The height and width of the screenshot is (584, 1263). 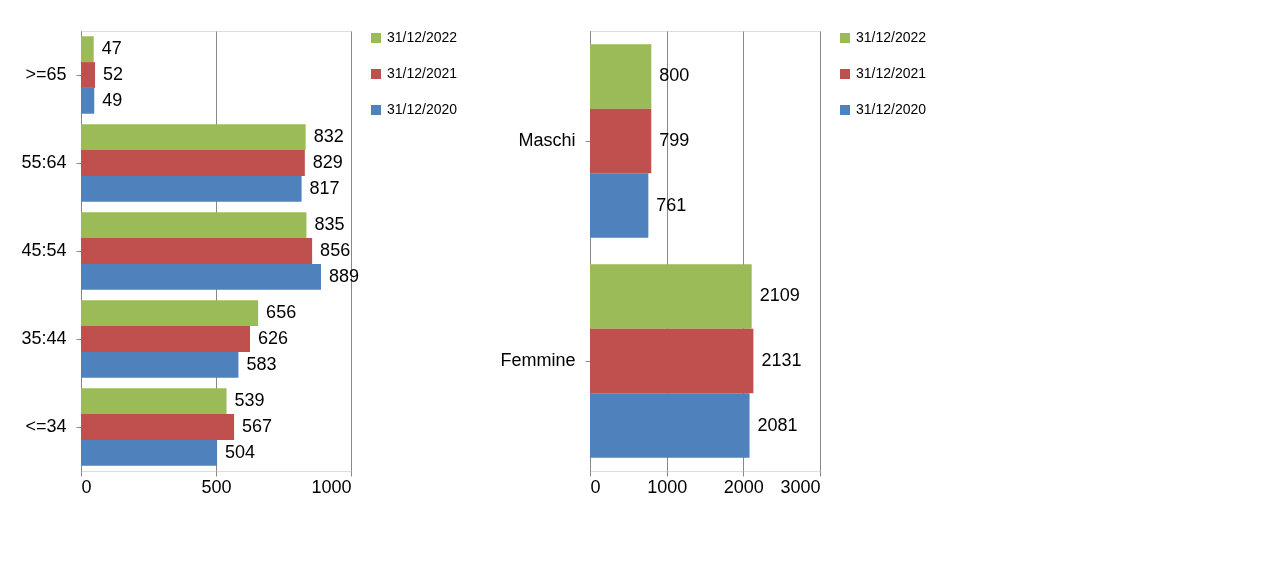 I want to click on data-label: 2109, so click(x=779, y=295).